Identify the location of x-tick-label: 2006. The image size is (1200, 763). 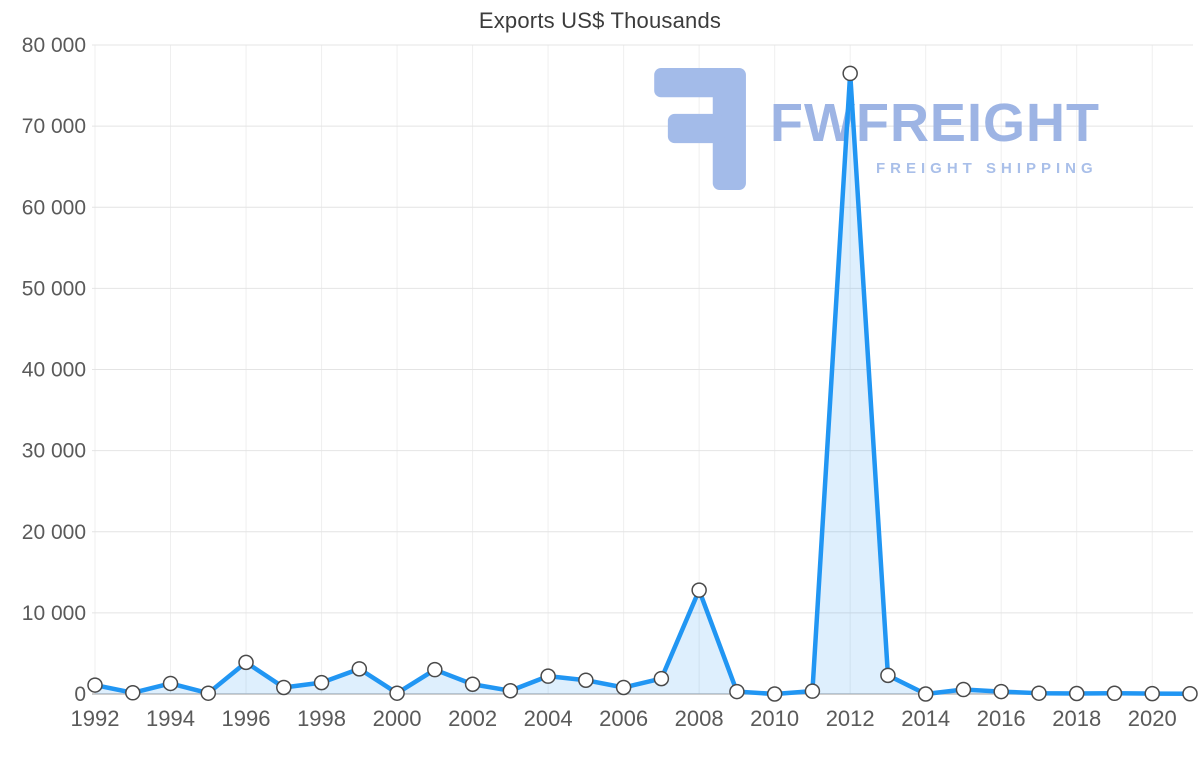
(623, 718).